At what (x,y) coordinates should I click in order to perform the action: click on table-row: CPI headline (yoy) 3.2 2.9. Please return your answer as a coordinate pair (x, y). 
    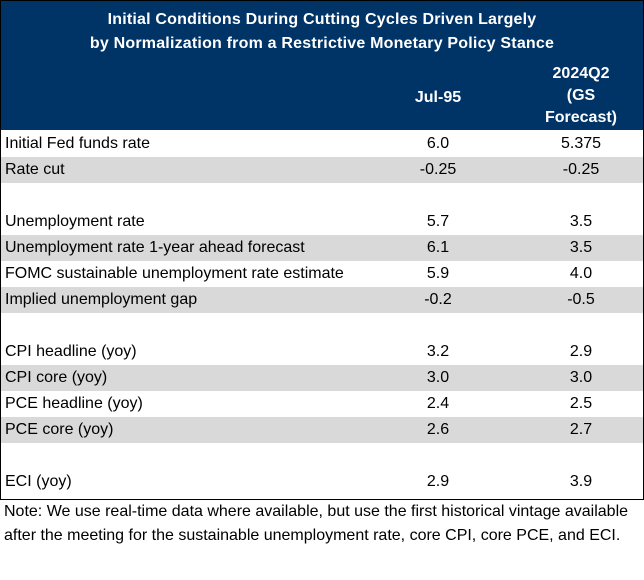
    Looking at the image, I should click on (322, 352).